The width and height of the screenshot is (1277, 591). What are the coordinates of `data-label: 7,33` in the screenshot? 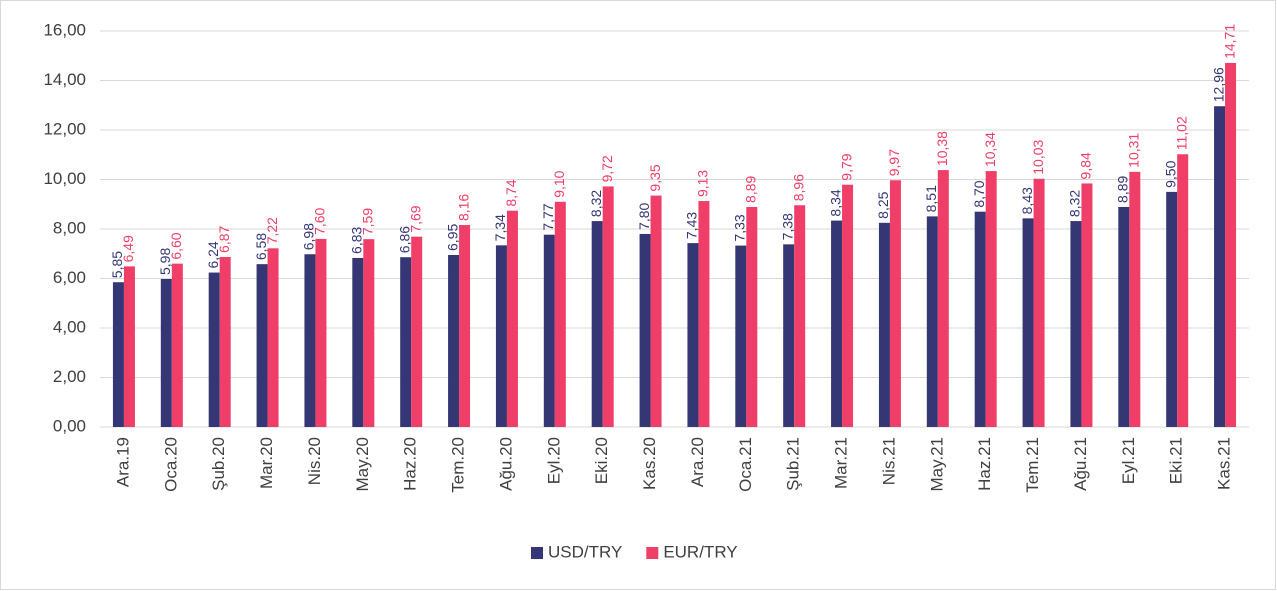 It's located at (740, 227).